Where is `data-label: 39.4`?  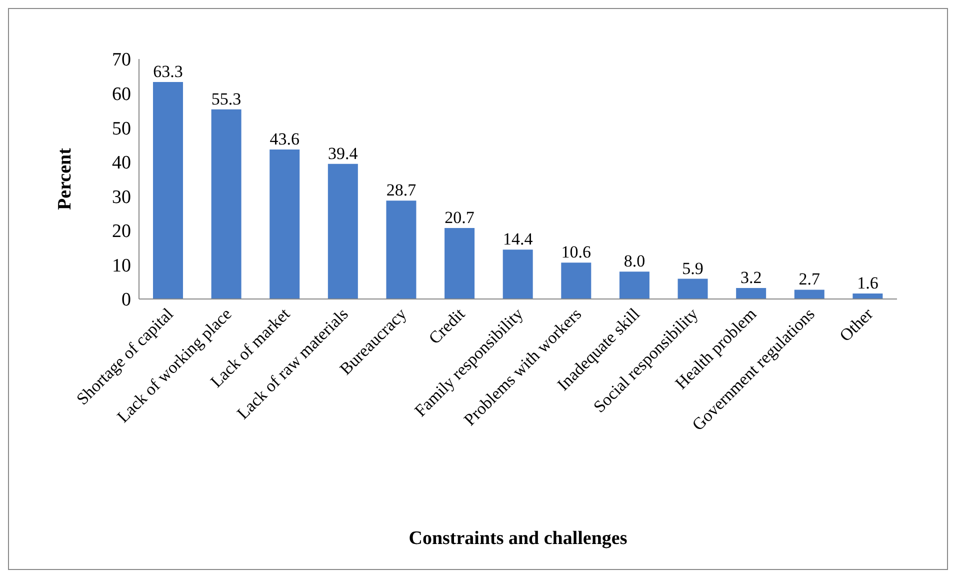 data-label: 39.4 is located at coordinates (343, 153).